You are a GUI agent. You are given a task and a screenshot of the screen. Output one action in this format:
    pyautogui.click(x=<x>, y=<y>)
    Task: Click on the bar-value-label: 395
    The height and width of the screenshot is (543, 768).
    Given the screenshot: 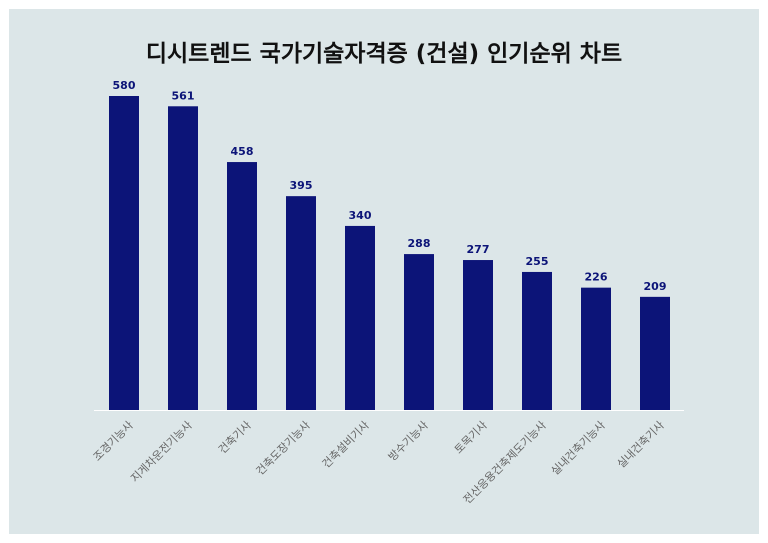 What is the action you would take?
    pyautogui.click(x=301, y=185)
    